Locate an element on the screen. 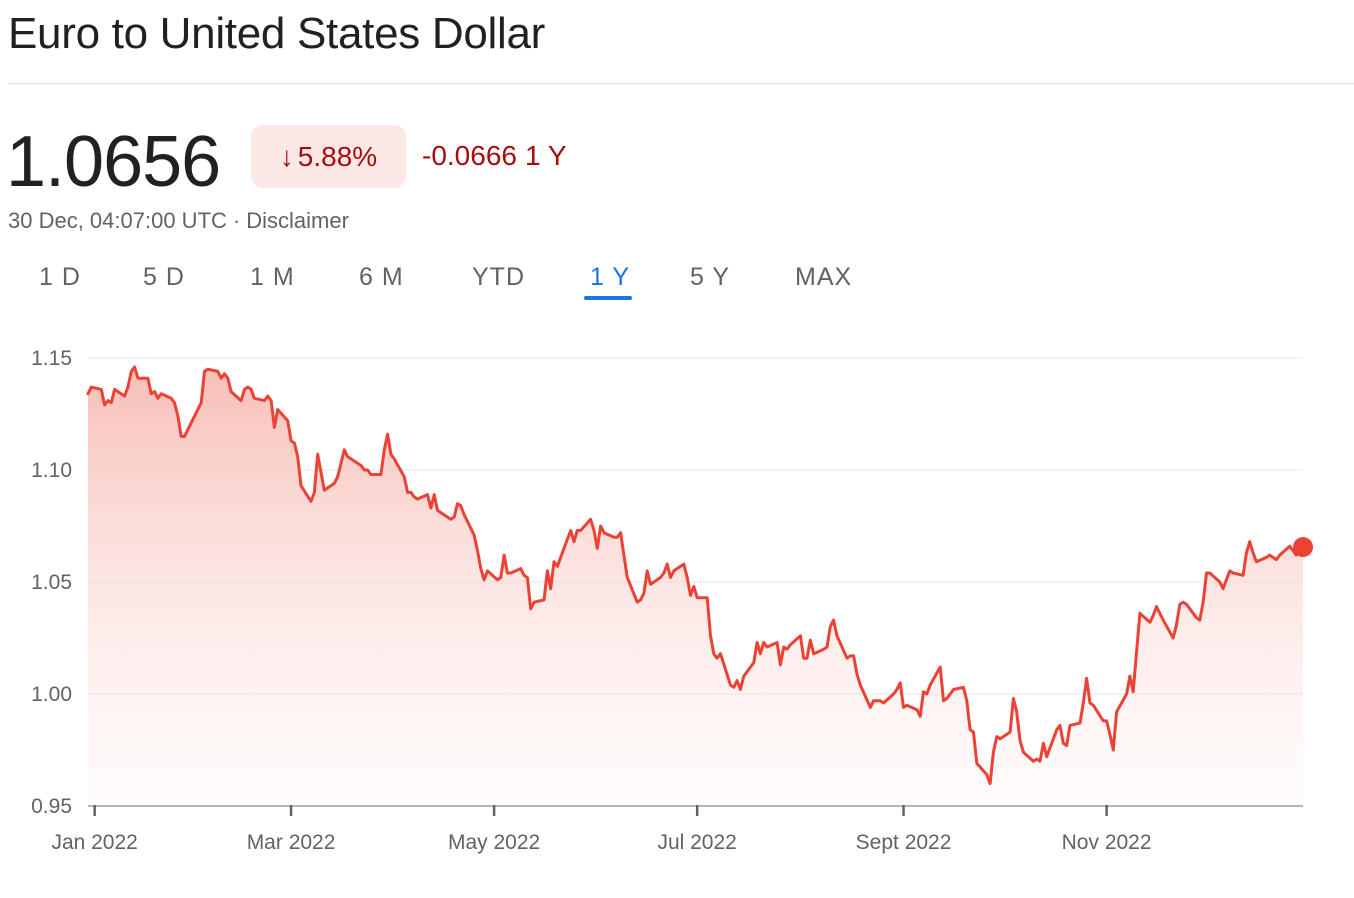  tab-max: MAX is located at coordinates (824, 277).